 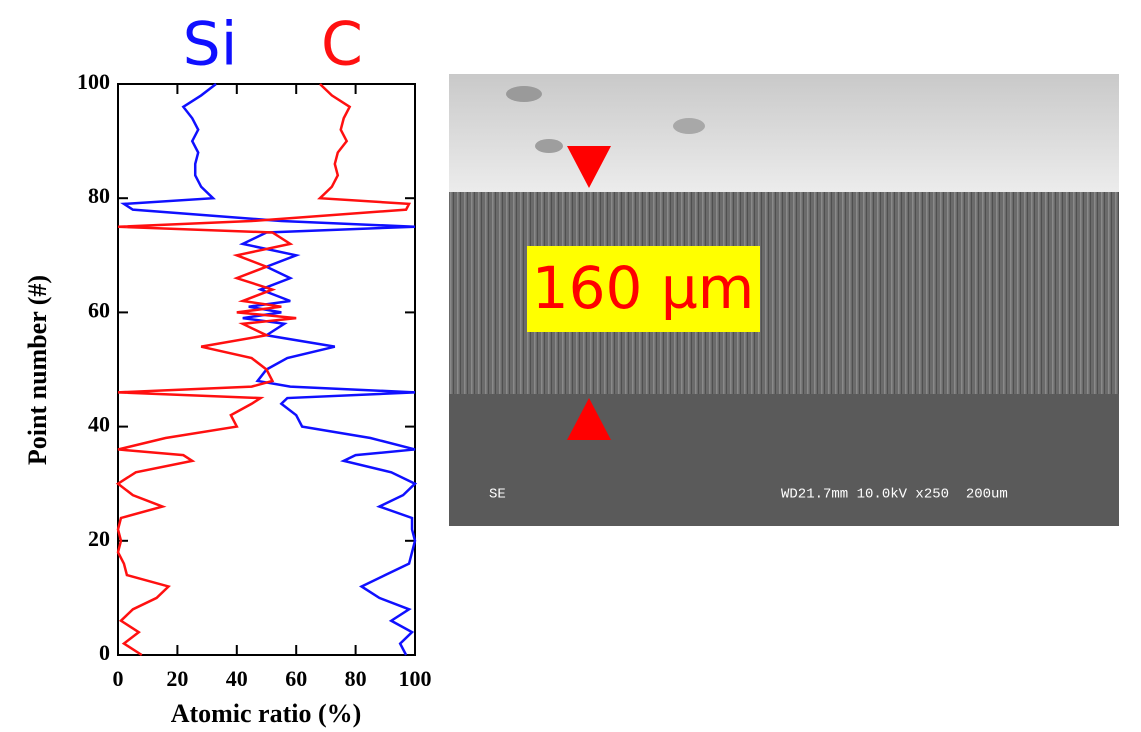 I want to click on y-tick-label: 60, so click(x=99, y=309).